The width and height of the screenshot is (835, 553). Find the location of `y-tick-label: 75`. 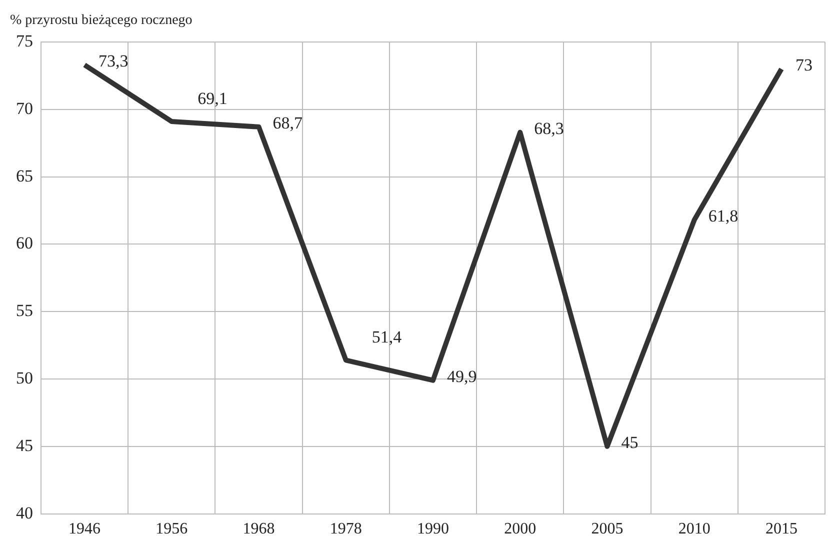

y-tick-label: 75 is located at coordinates (24, 40).